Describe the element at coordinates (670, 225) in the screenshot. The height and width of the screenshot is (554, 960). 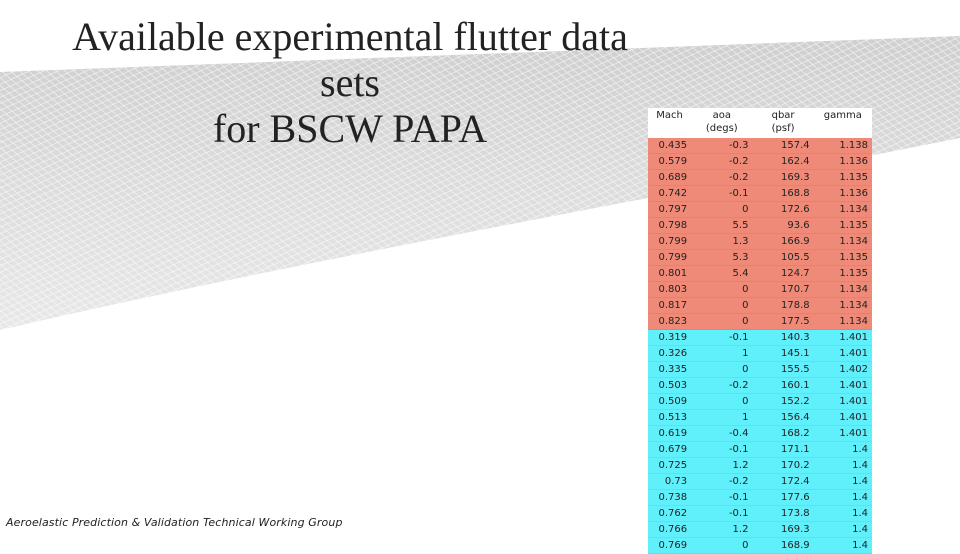
I see `mach-cell: 0.798` at that location.